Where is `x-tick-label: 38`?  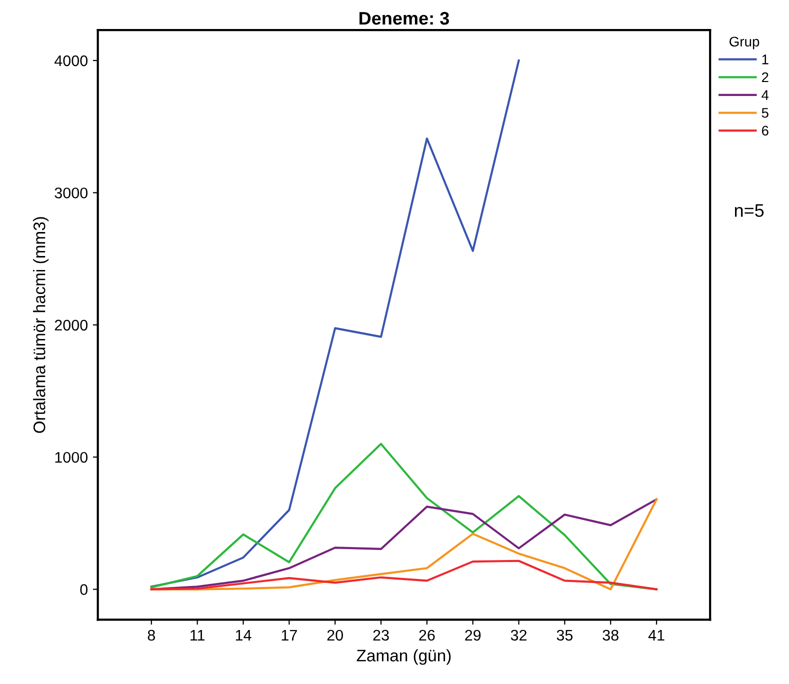 x-tick-label: 38 is located at coordinates (610, 635).